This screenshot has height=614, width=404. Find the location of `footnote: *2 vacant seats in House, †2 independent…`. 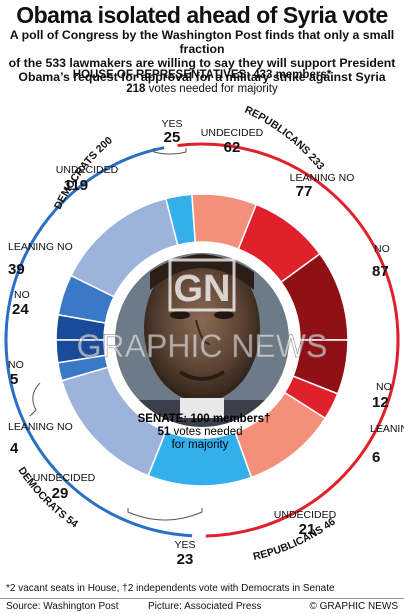

footnote: *2 vacant seats in House, †2 independent… is located at coordinates (170, 588).